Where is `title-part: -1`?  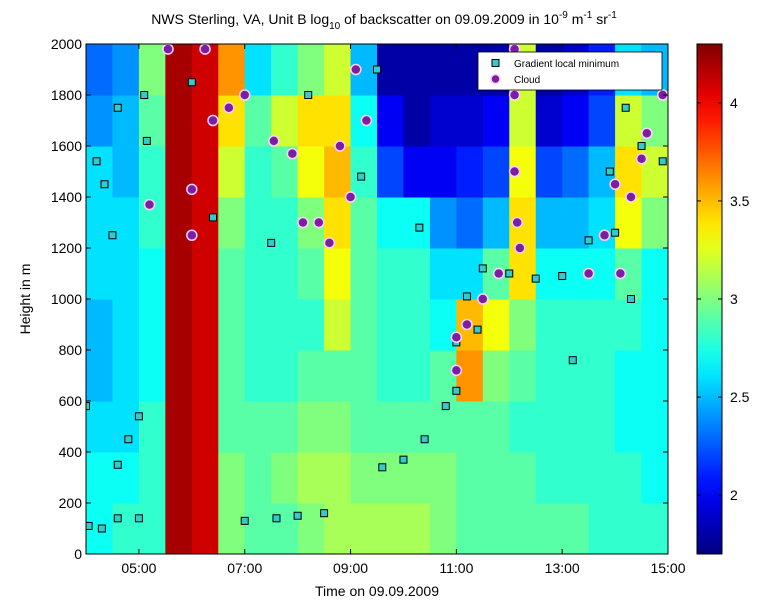
title-part: -1 is located at coordinates (587, 15).